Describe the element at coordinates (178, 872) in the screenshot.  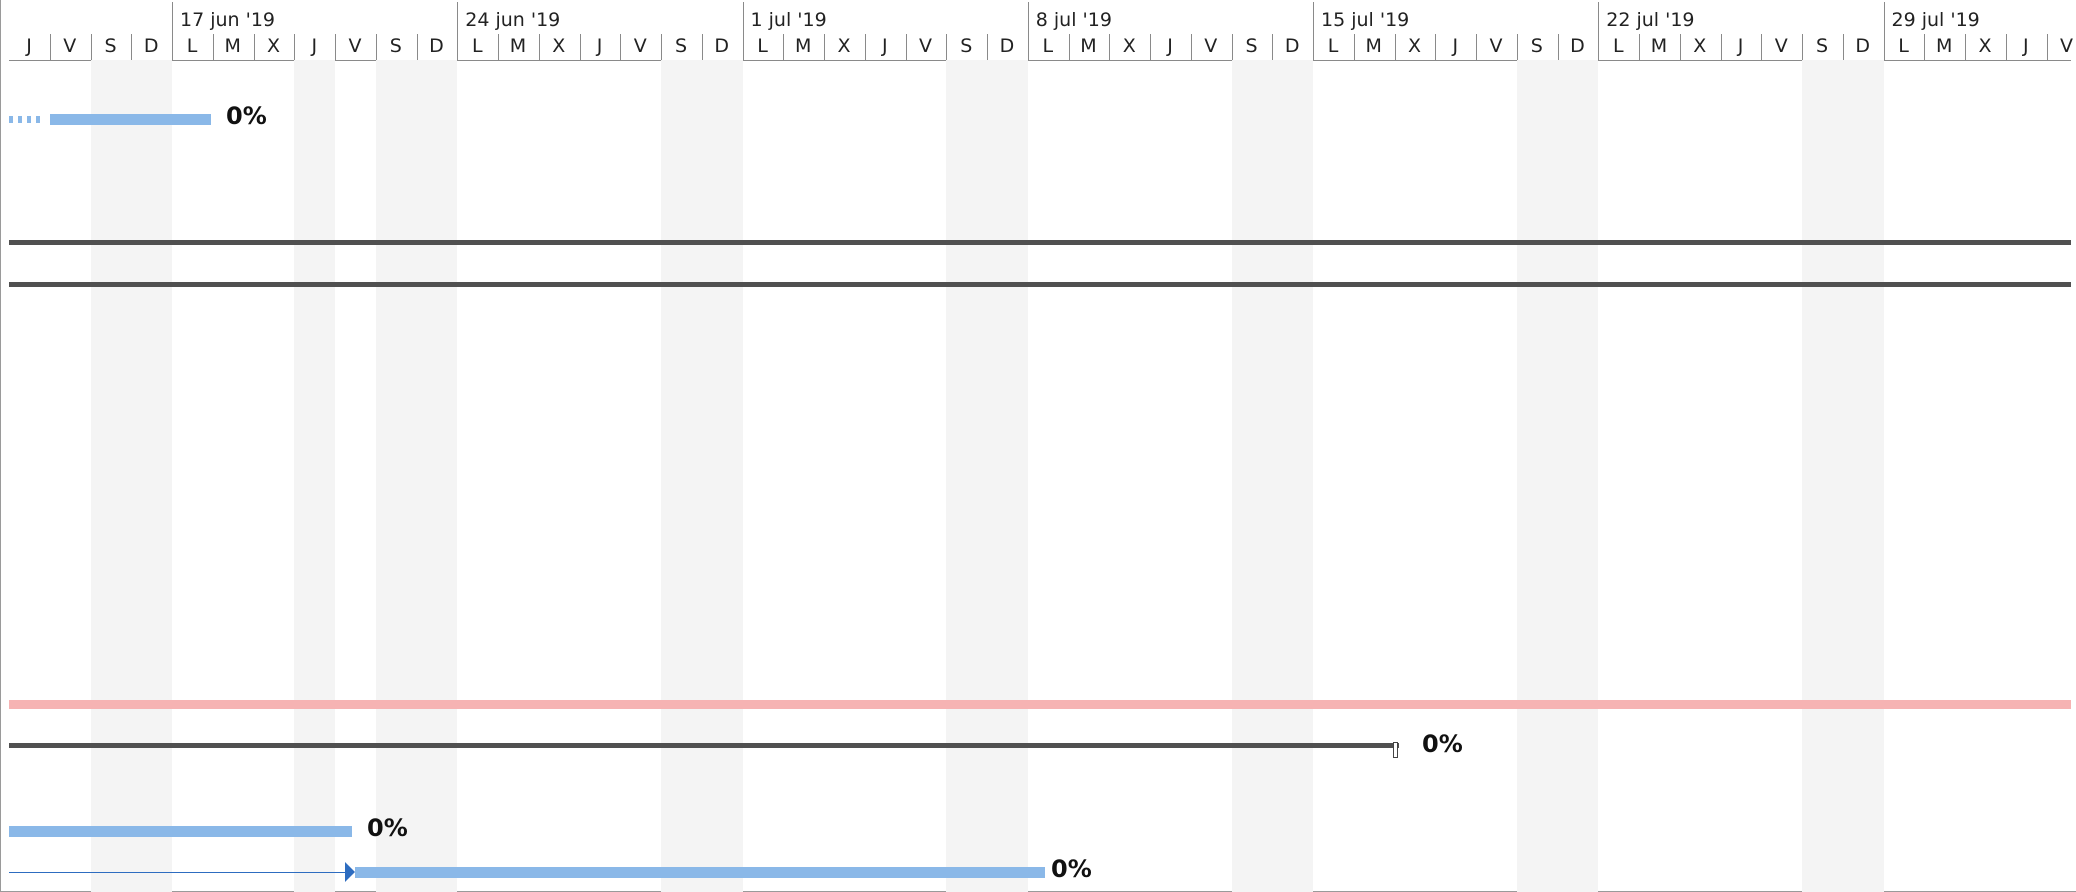
I see `dependency-link-line` at that location.